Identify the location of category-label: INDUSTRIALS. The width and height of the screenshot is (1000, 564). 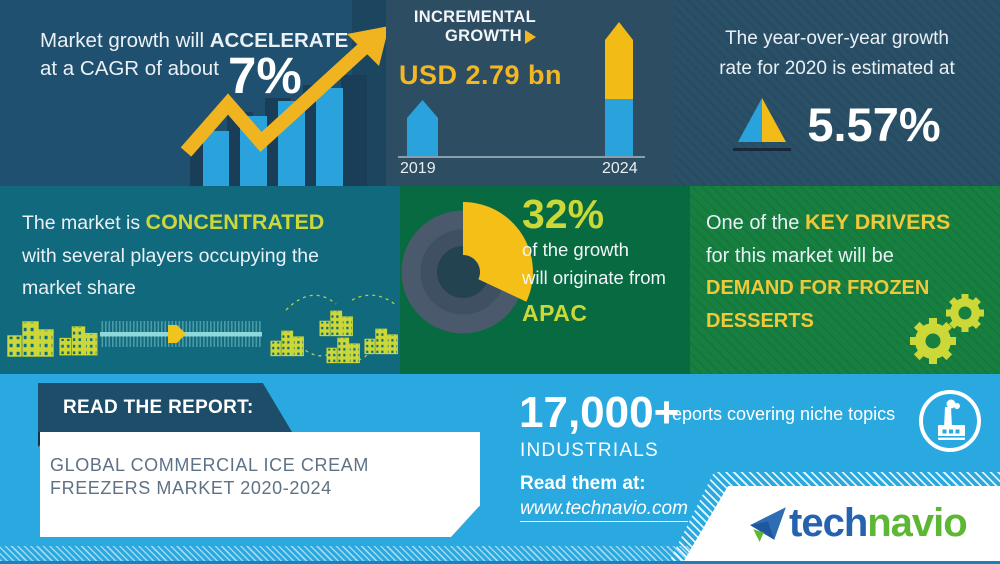
(589, 450).